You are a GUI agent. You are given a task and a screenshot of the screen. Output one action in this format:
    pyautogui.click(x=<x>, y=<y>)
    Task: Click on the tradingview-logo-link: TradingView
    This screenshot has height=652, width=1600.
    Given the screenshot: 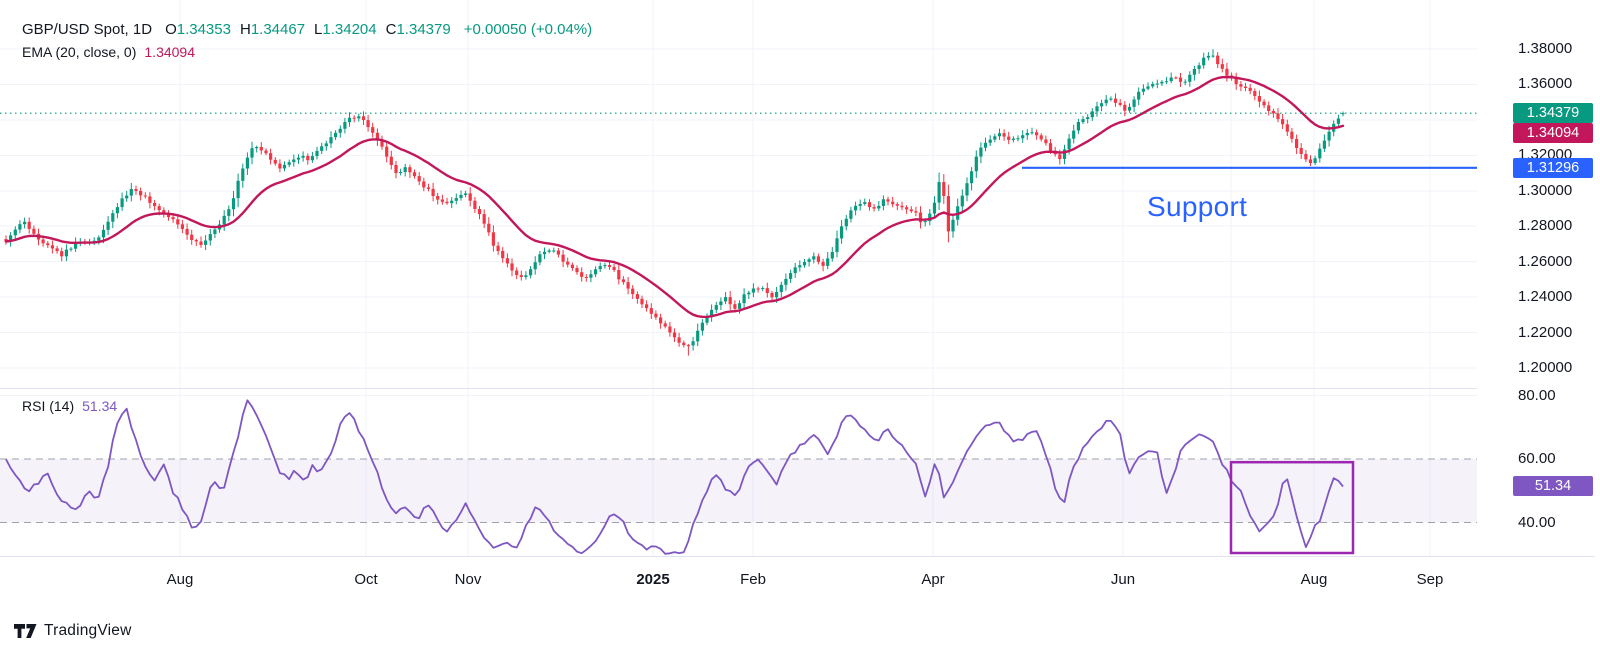 What is the action you would take?
    pyautogui.click(x=73, y=631)
    